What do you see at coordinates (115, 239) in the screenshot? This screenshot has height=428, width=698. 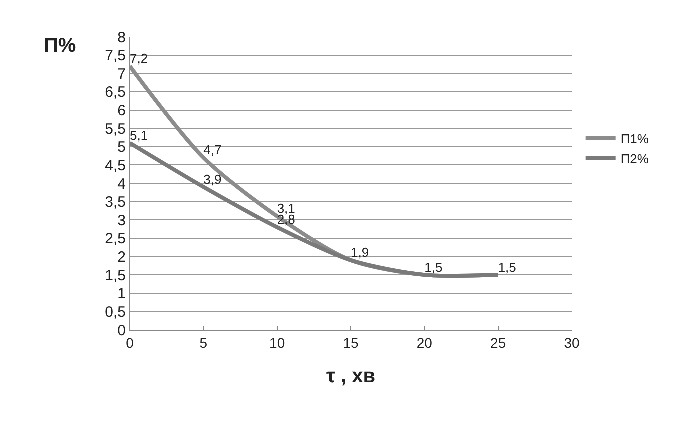 I see `y-tick-label: 2,5` at bounding box center [115, 239].